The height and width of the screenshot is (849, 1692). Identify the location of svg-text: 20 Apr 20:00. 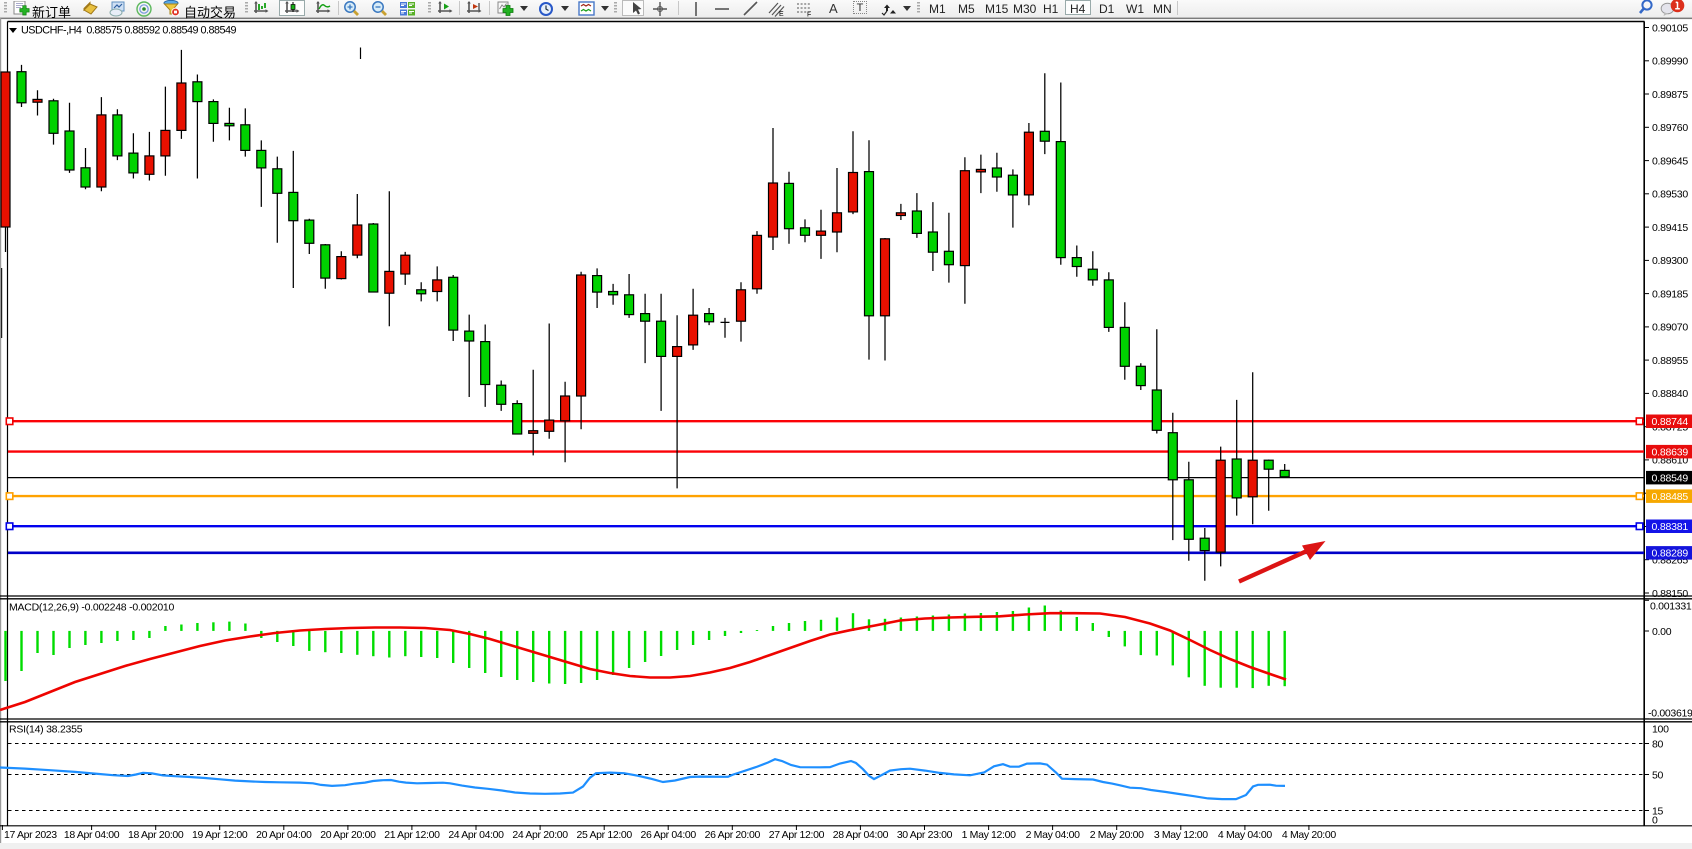
(348, 835).